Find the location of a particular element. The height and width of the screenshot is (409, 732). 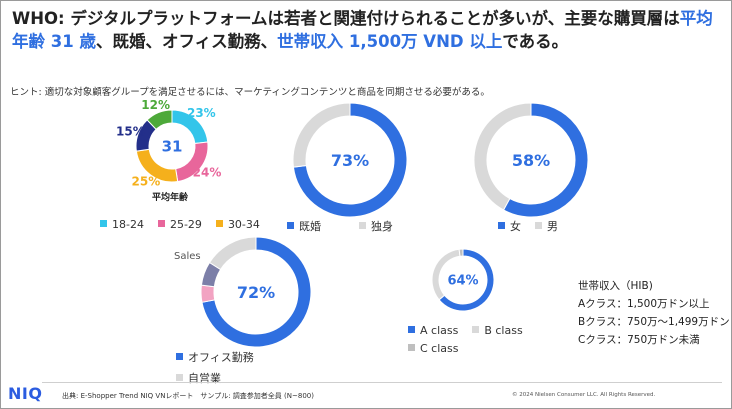

legend-item-18-24: 18-24 is located at coordinates (122, 224).